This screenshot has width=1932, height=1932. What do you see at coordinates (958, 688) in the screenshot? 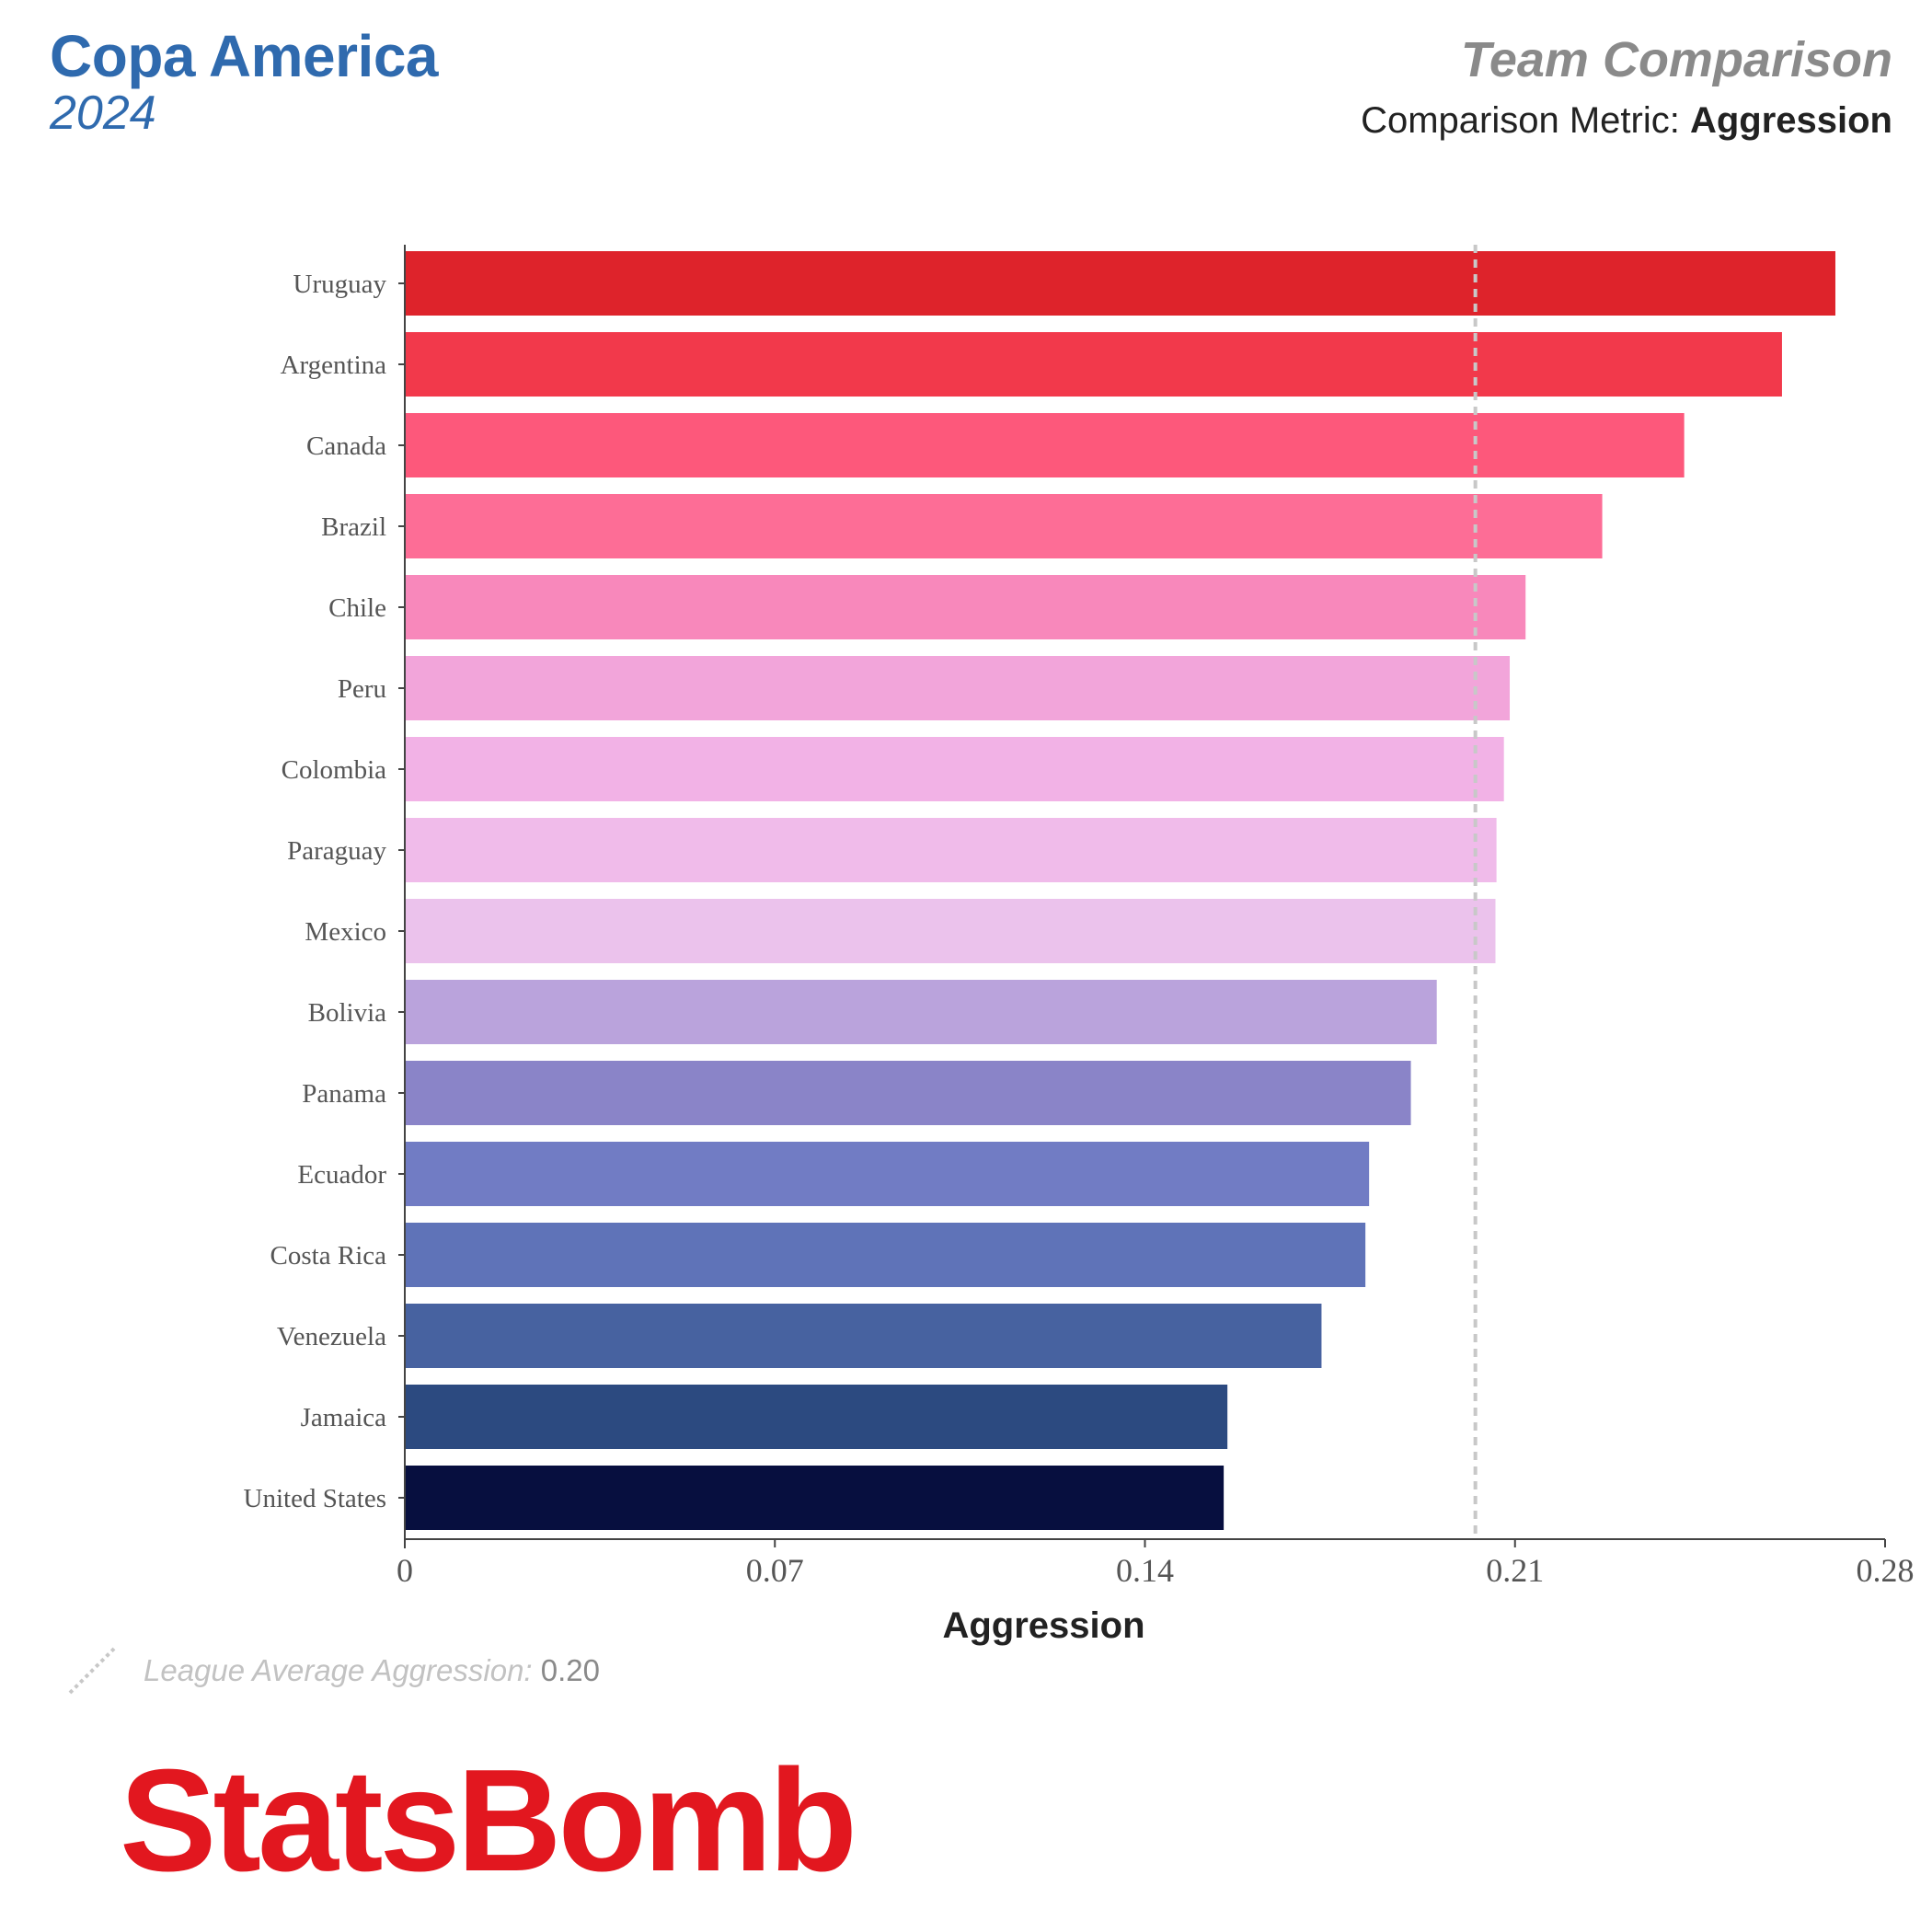
I see `bar-peru` at bounding box center [958, 688].